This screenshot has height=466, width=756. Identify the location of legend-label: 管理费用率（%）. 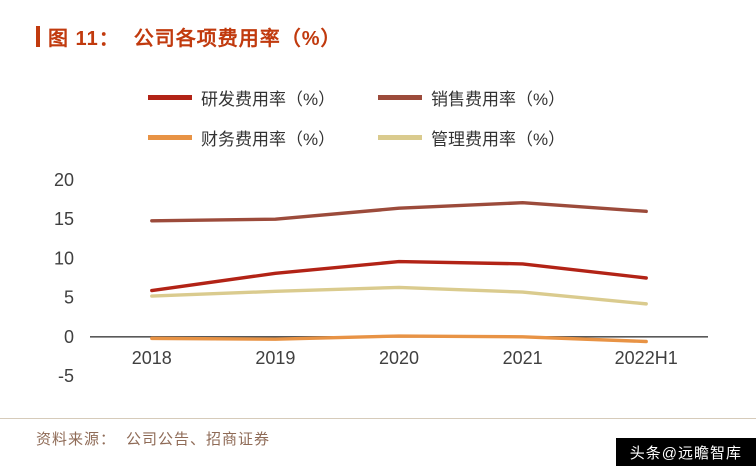
(498, 139).